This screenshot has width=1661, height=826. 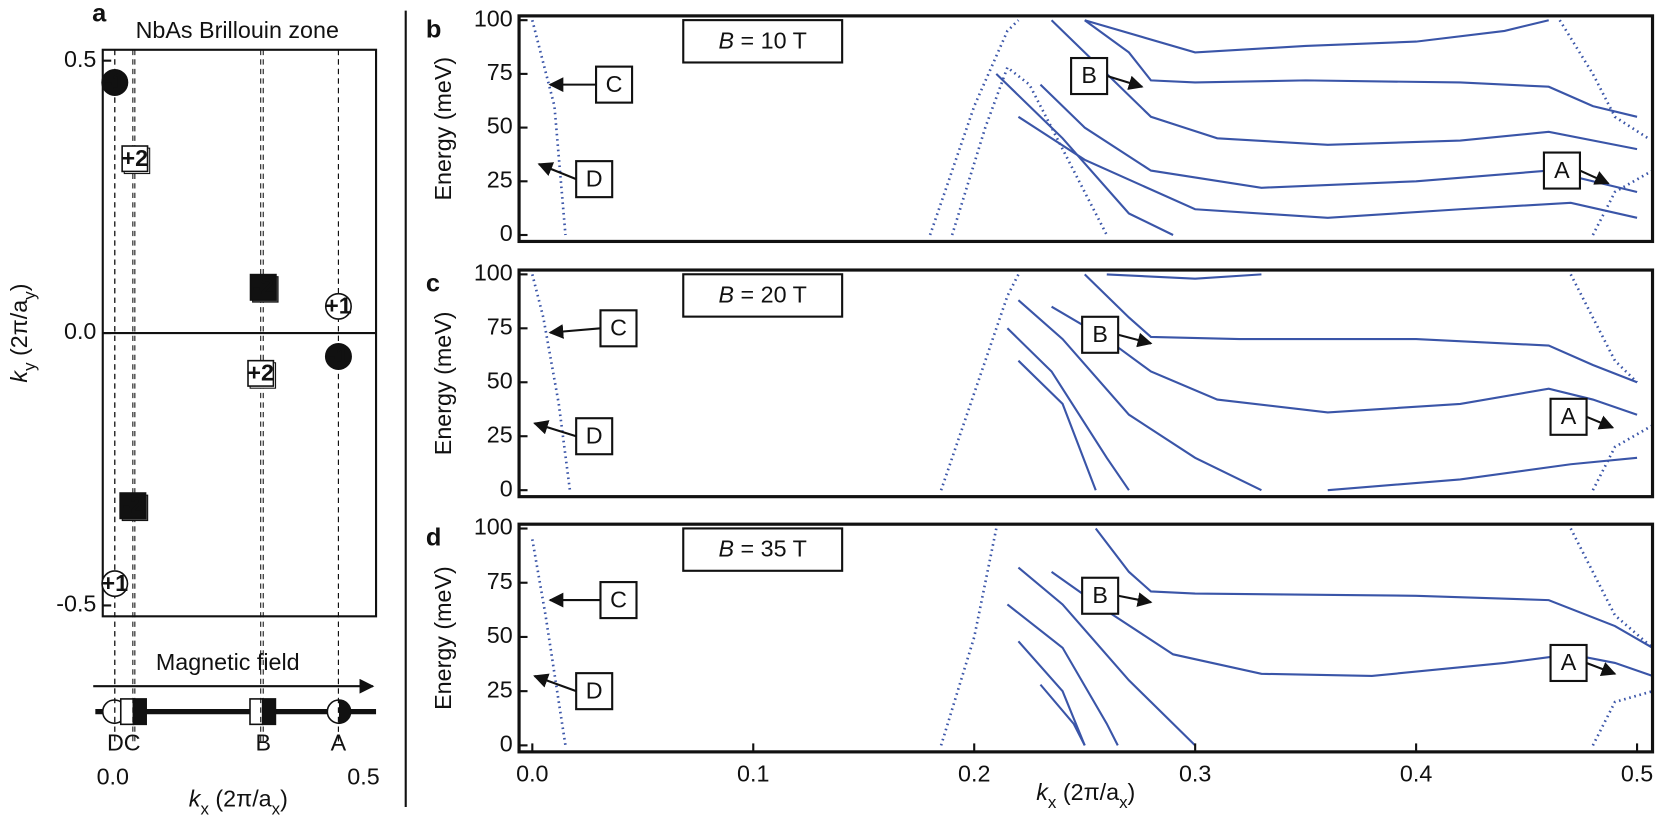 I want to click on y-axis-label: ky (2π/ay), so click(x=22, y=333).